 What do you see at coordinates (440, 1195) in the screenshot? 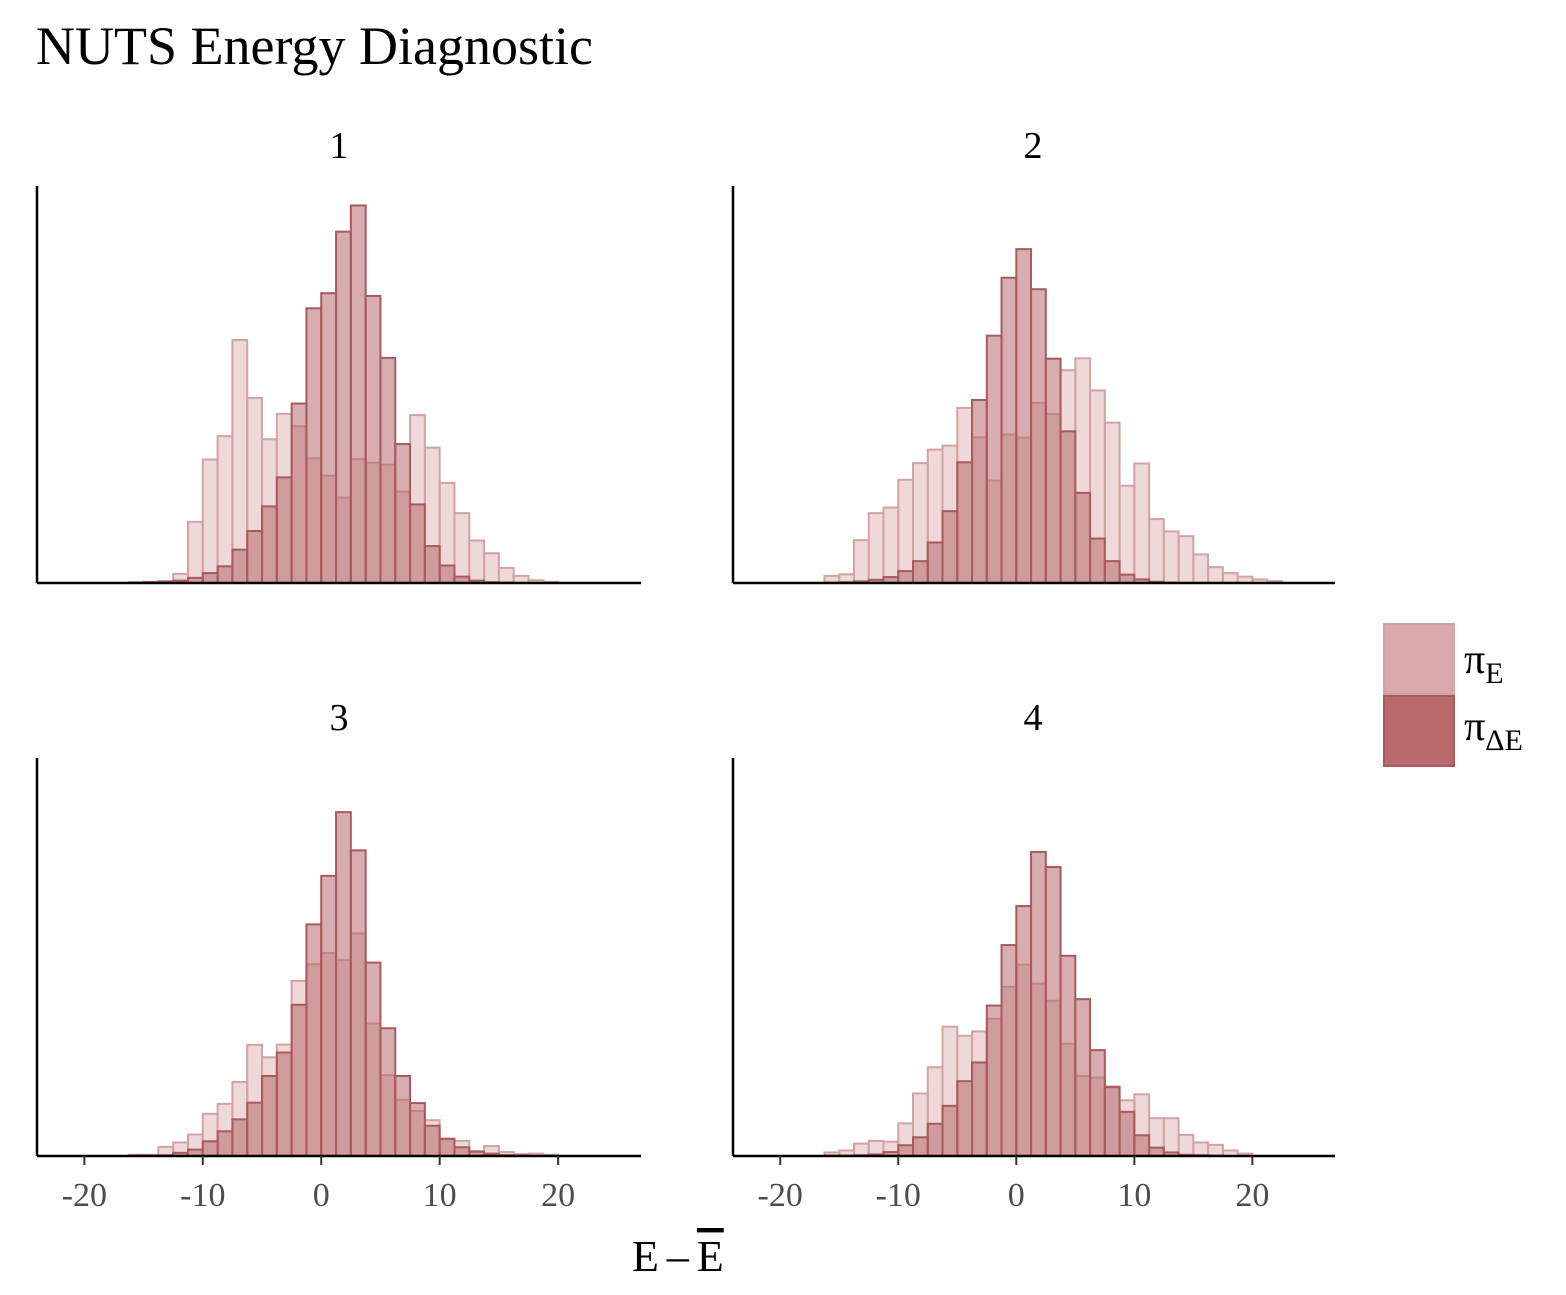
I see `x-tick-label: 10` at bounding box center [440, 1195].